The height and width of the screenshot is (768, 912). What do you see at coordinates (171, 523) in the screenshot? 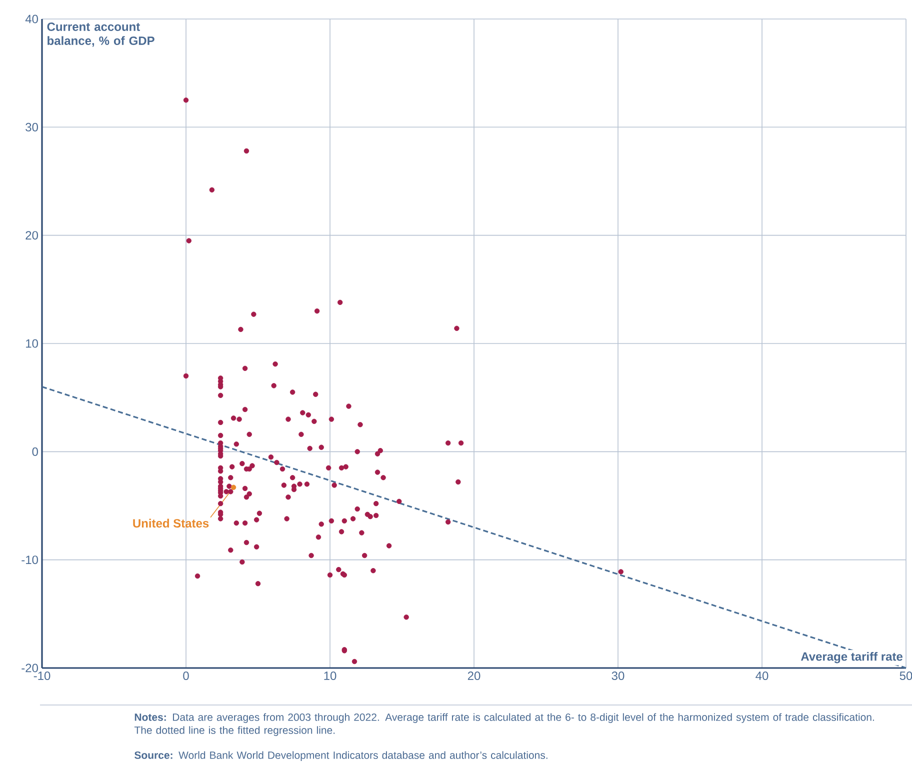
I see `text: United States` at bounding box center [171, 523].